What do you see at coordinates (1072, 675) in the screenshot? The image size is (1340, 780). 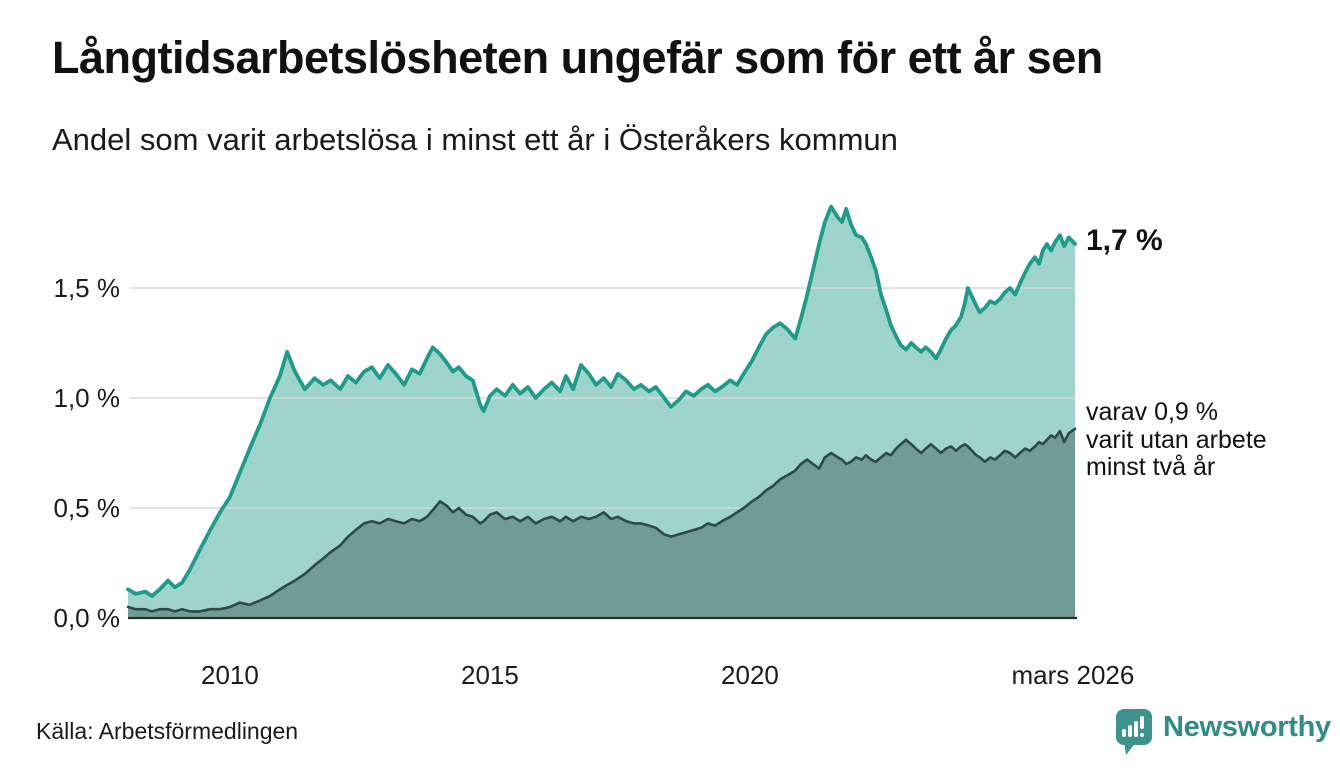 I see `x-tick-label: mars 2026` at bounding box center [1072, 675].